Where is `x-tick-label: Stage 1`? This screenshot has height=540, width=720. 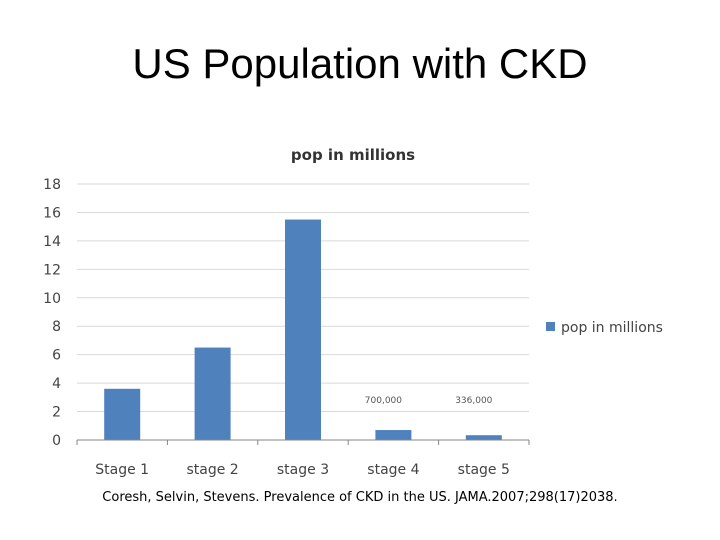
x-tick-label: Stage 1 is located at coordinates (122, 470).